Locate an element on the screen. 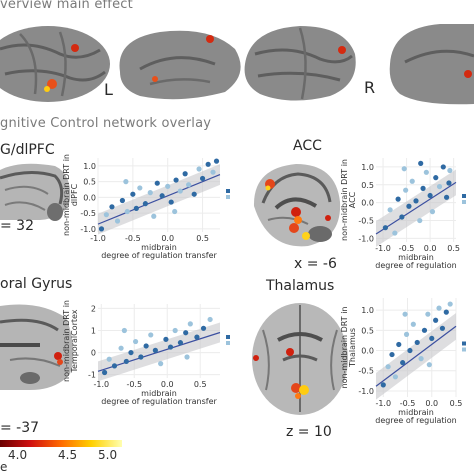  right-lateral-surface is located at coordinates (300, 63).